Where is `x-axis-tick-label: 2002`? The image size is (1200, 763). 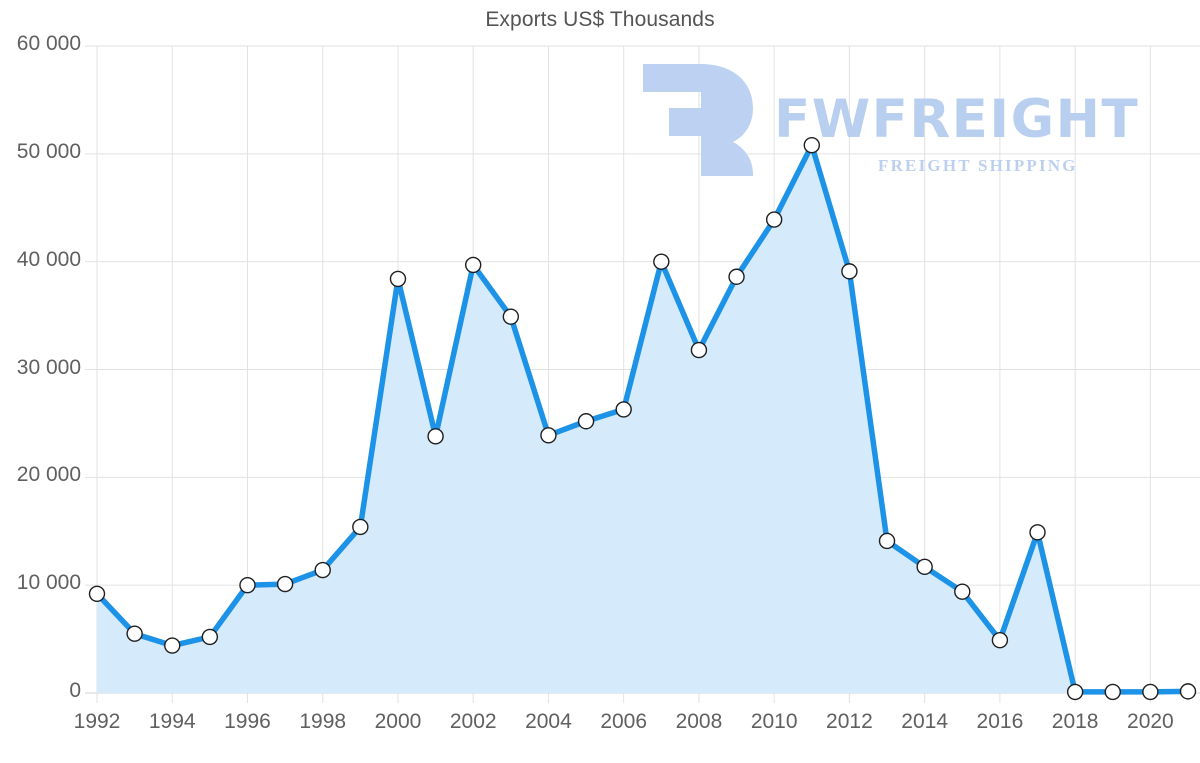 x-axis-tick-label: 2002 is located at coordinates (473, 721).